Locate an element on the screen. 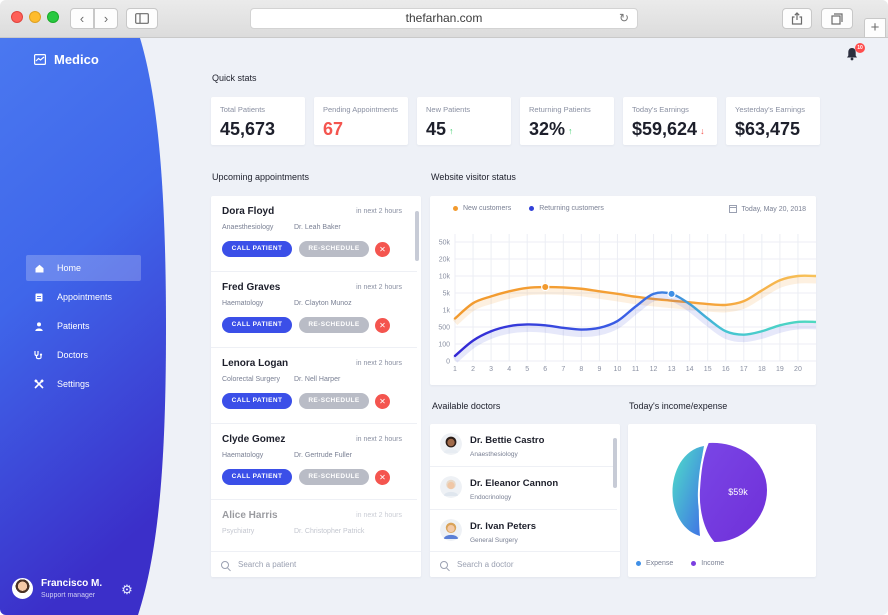 This screenshot has width=888, height=615. bell-icon is located at coordinates (852, 54).